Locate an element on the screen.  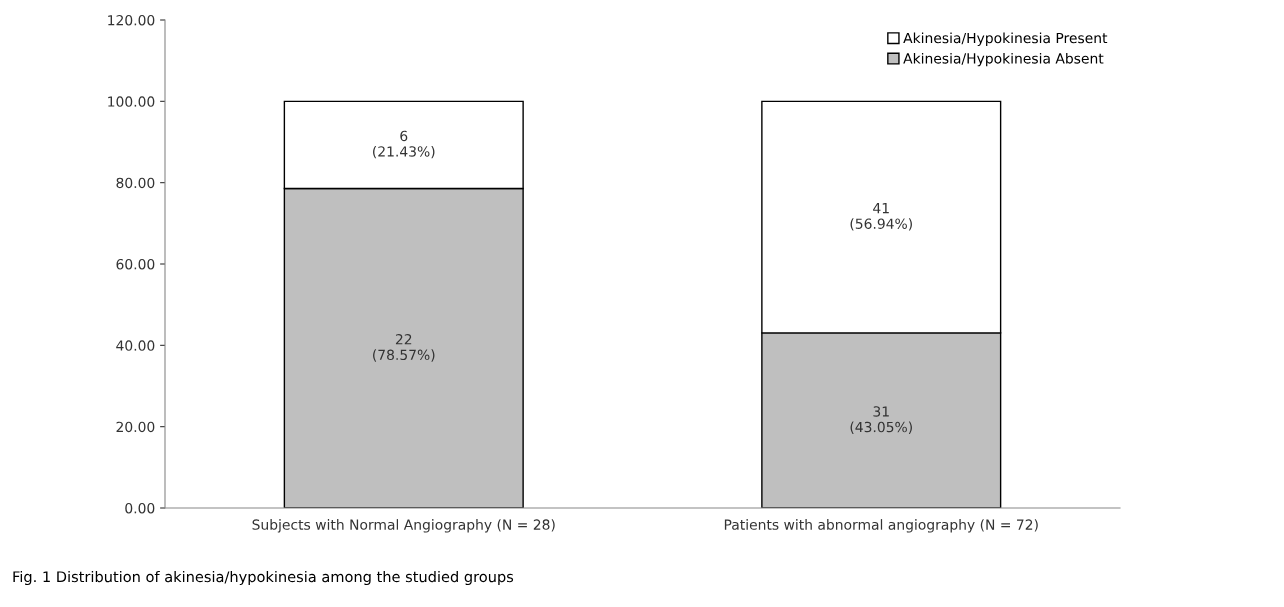
legend-label: Akinesia/Hypokinesia Absent is located at coordinates (1003, 59).